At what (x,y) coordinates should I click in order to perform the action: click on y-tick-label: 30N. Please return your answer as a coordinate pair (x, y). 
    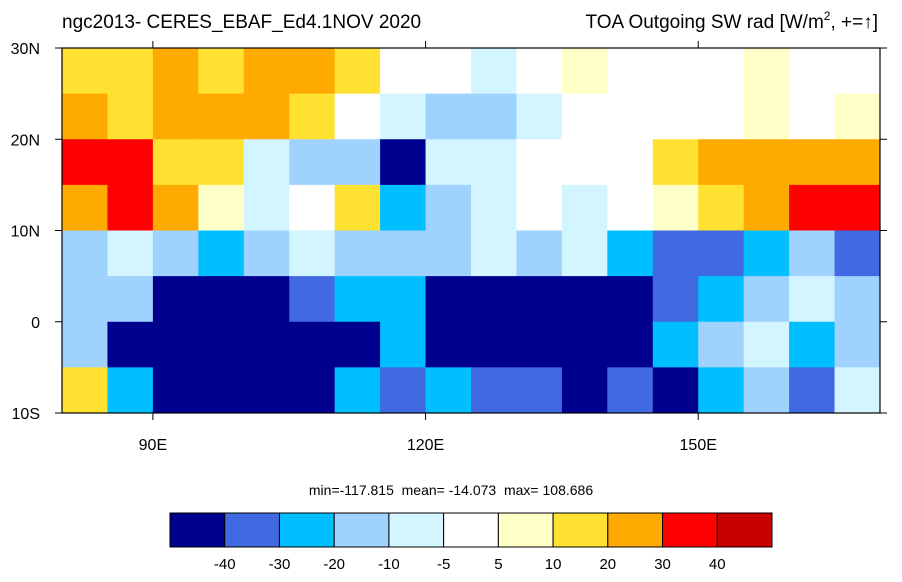
    Looking at the image, I should click on (25, 49).